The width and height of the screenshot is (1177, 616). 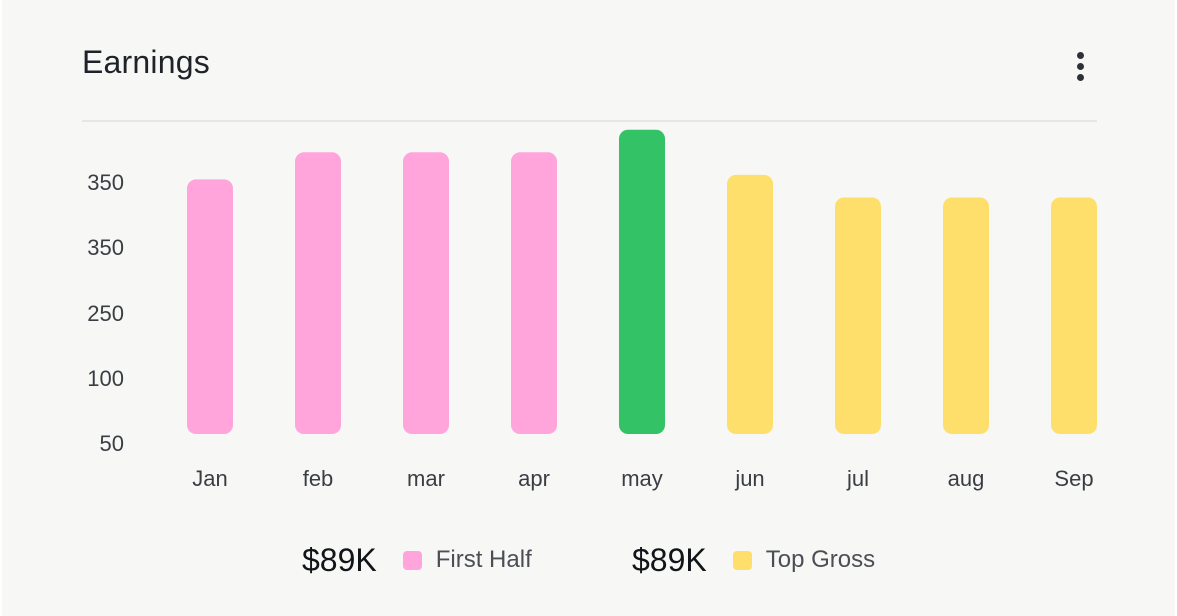 I want to click on header-divider, so click(x=589, y=121).